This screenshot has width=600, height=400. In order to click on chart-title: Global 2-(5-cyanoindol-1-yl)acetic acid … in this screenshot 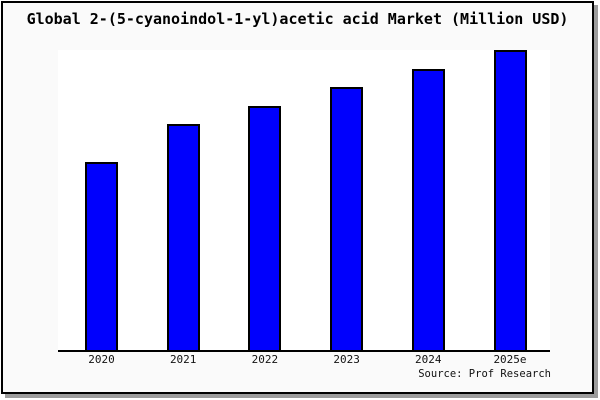, I will do `click(297, 19)`.